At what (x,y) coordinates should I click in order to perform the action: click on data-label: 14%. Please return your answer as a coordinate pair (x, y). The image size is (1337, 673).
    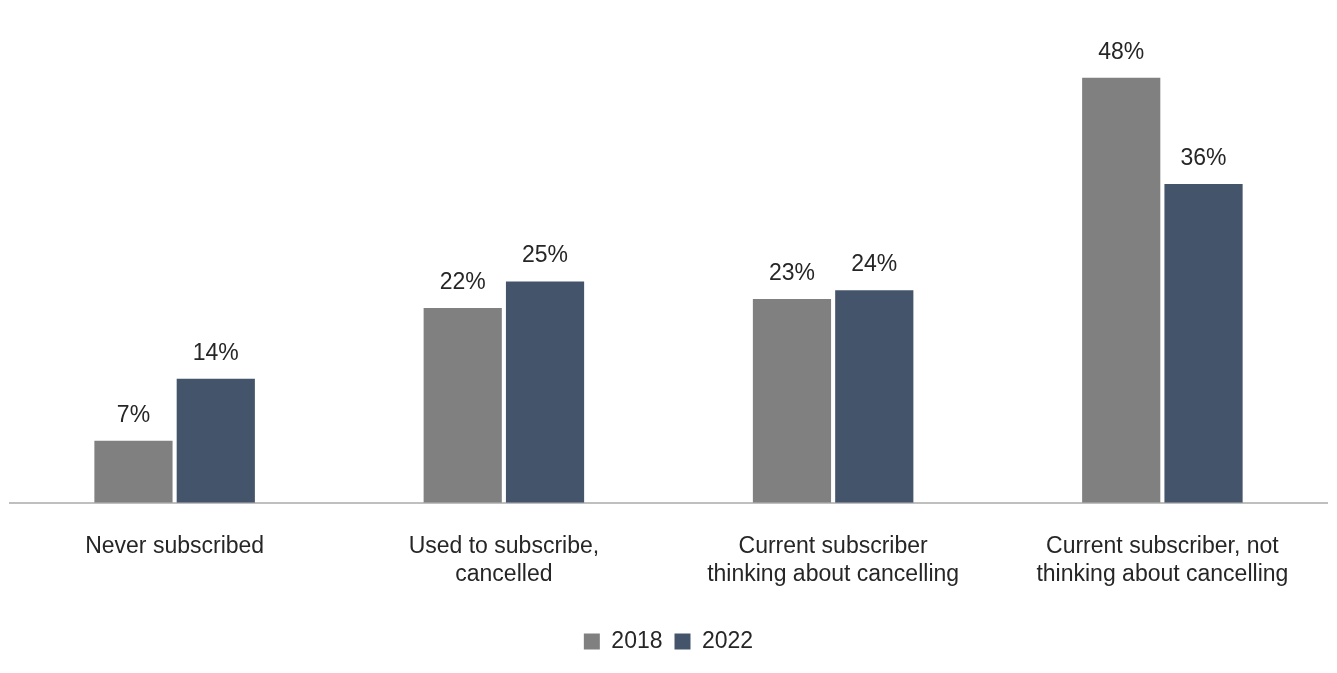
    Looking at the image, I should click on (215, 351).